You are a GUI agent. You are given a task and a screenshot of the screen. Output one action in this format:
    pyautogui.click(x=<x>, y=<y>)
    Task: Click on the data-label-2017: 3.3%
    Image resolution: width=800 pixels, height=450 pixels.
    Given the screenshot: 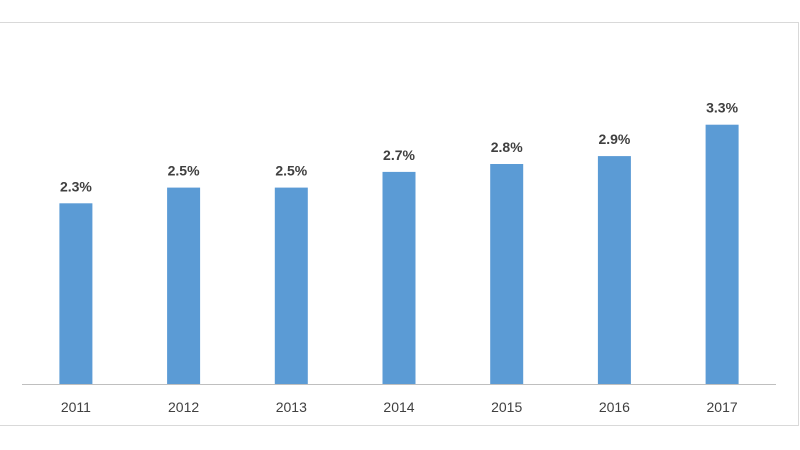 What is the action you would take?
    pyautogui.click(x=722, y=108)
    